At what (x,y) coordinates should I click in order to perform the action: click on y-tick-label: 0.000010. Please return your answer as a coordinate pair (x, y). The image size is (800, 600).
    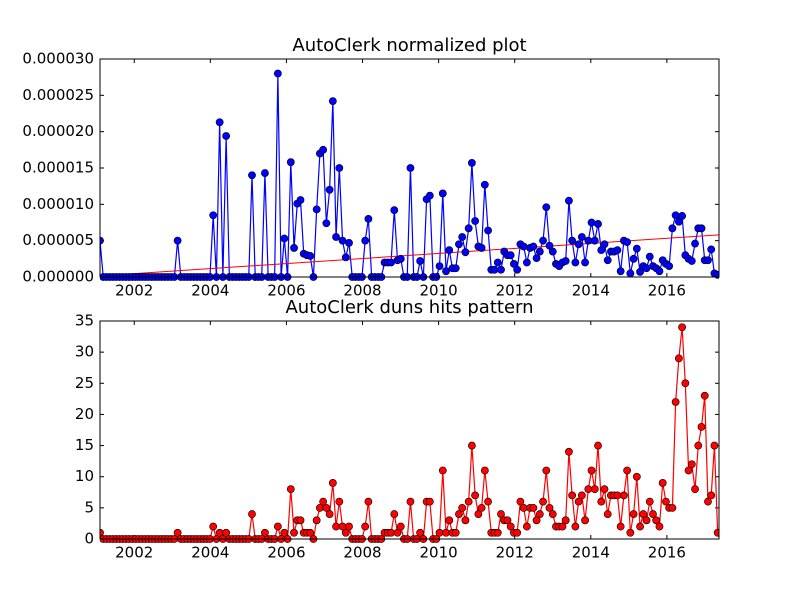
    Looking at the image, I should click on (58, 204).